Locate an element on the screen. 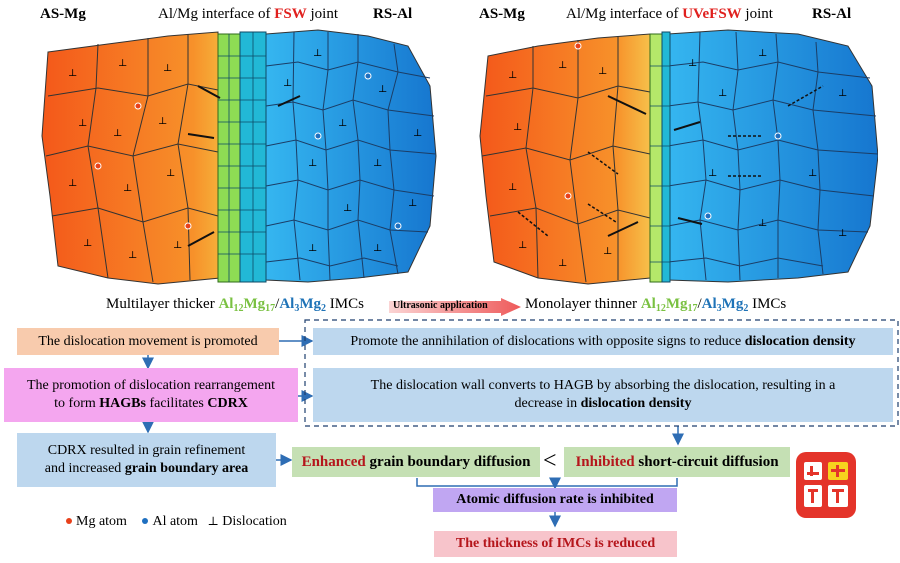  legend: Mg atom Al atom ⊥ Dislocation is located at coordinates (176, 522).